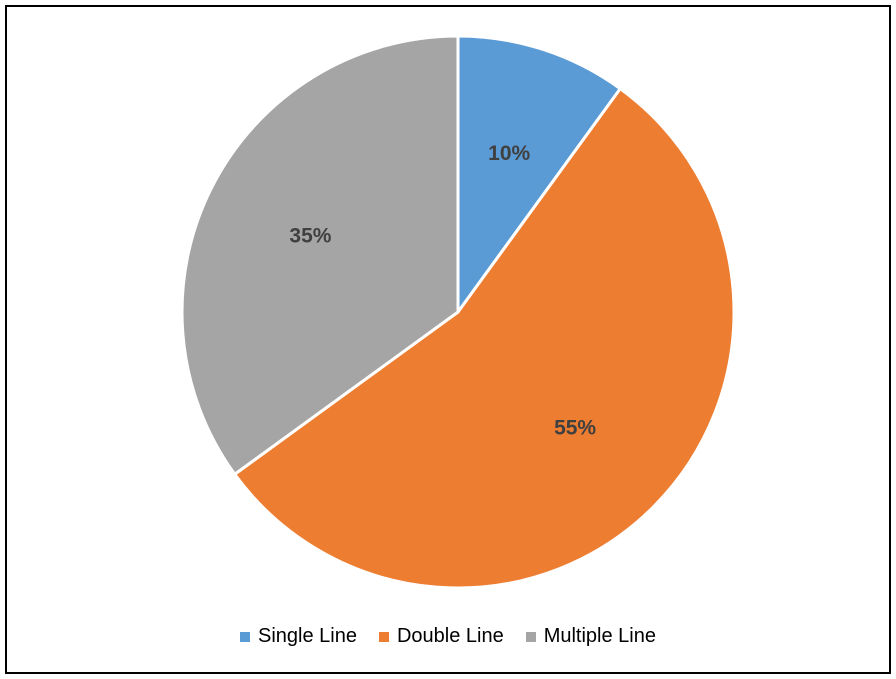 Image resolution: width=896 pixels, height=679 pixels. I want to click on legend-swatch-double-line, so click(383, 636).